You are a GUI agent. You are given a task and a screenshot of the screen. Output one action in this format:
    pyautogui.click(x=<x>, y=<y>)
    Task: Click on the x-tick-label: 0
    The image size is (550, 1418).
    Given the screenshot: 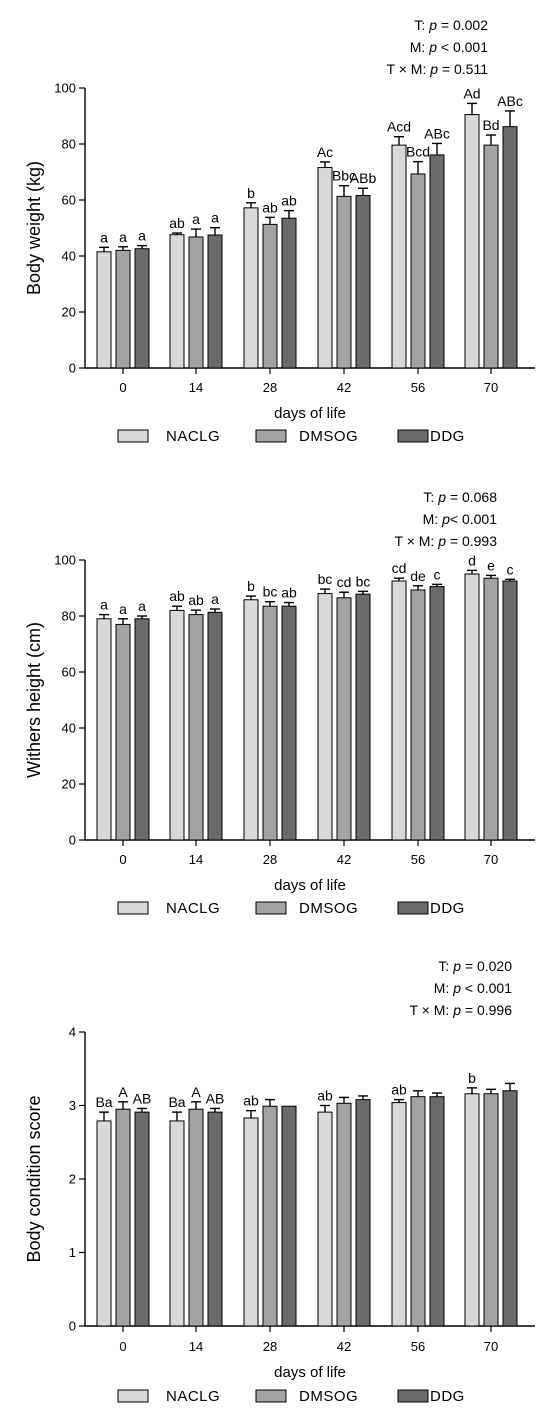 What is the action you would take?
    pyautogui.click(x=122, y=859)
    